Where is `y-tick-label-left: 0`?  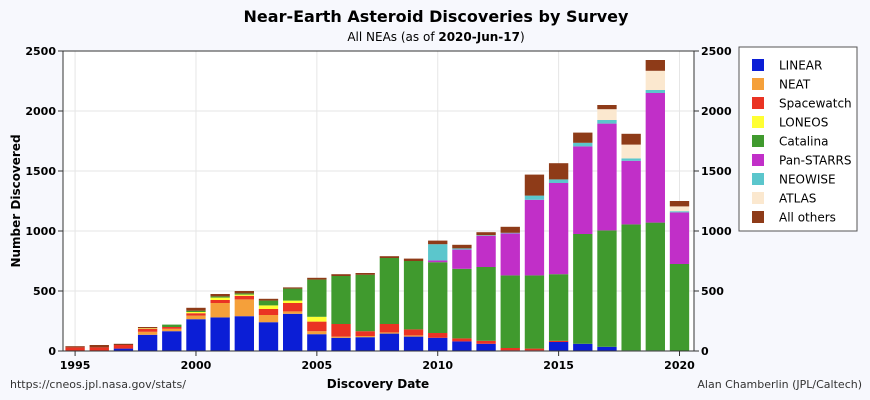
y-tick-label-left: 0 is located at coordinates (52, 351).